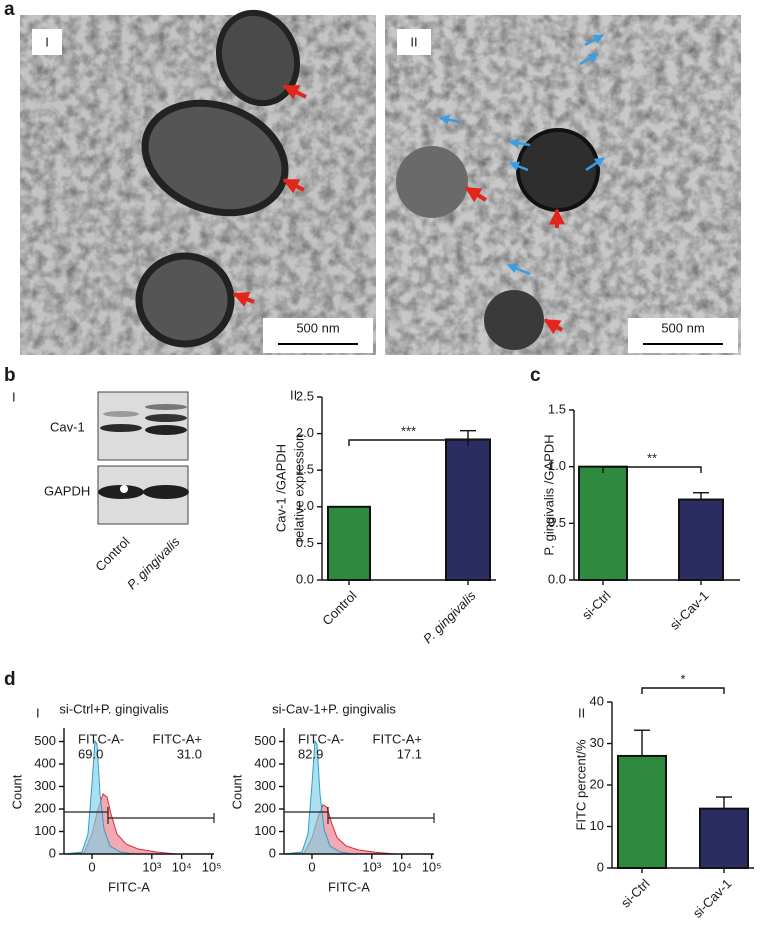  I want to click on western-blot: I Cav-1 GAPDH Control P. gingivalis, so click(100, 490).